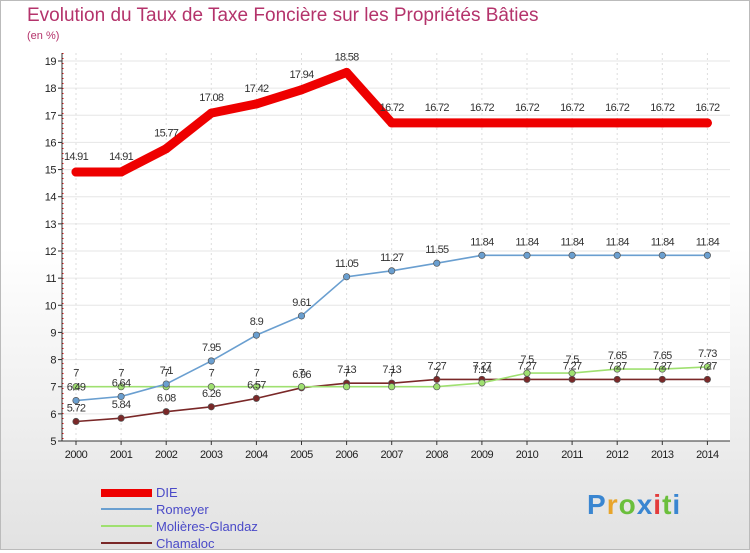 The width and height of the screenshot is (750, 553). What do you see at coordinates (391, 455) in the screenshot?
I see `x-tick-label: 2007` at bounding box center [391, 455].